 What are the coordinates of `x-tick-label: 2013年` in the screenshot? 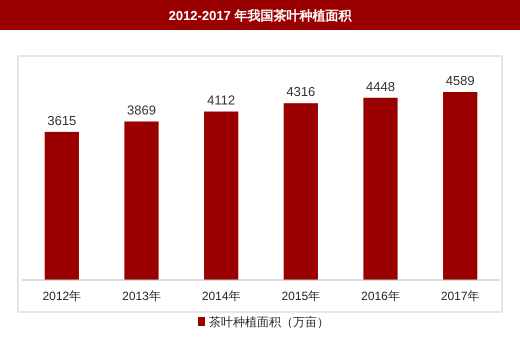 It's located at (141, 296).